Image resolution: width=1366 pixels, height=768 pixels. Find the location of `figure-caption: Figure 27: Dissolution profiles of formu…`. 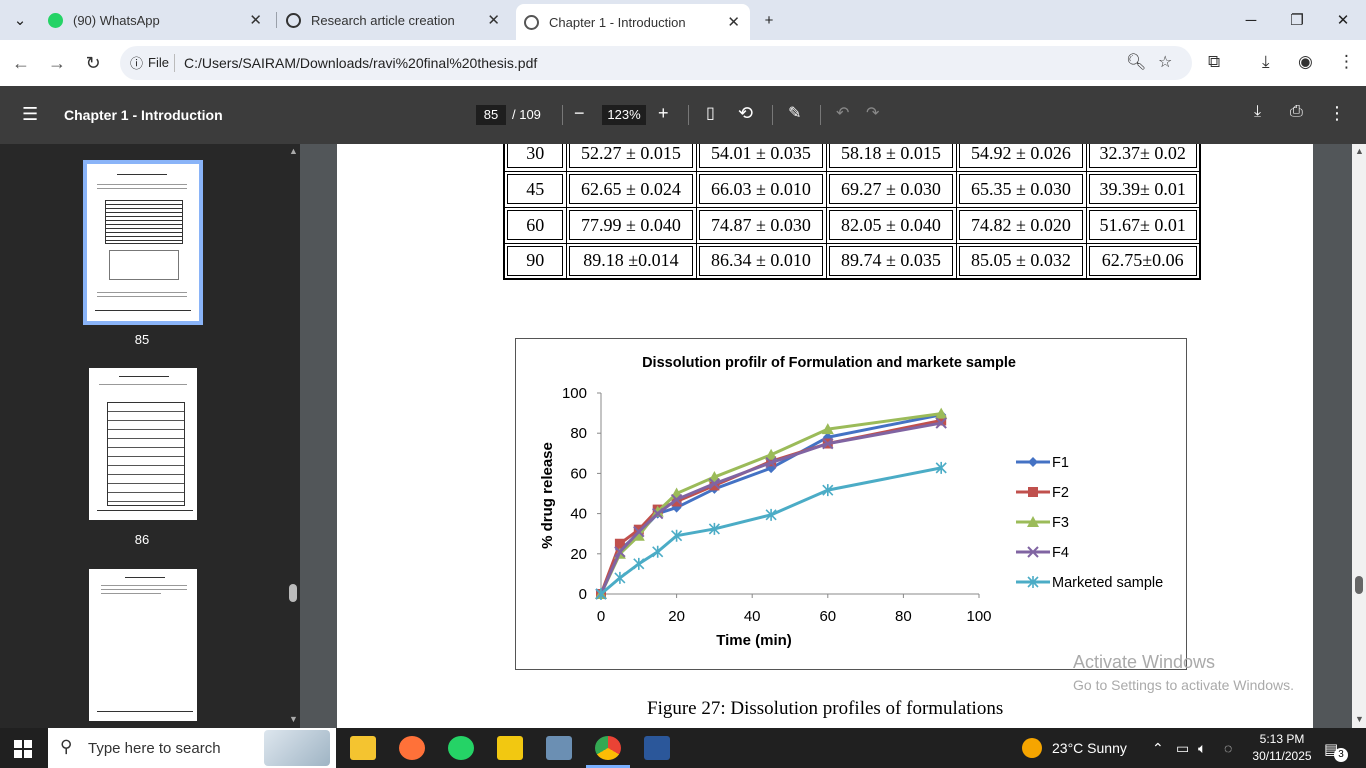

figure-caption: Figure 27: Dissolution profiles of formu… is located at coordinates (825, 708).